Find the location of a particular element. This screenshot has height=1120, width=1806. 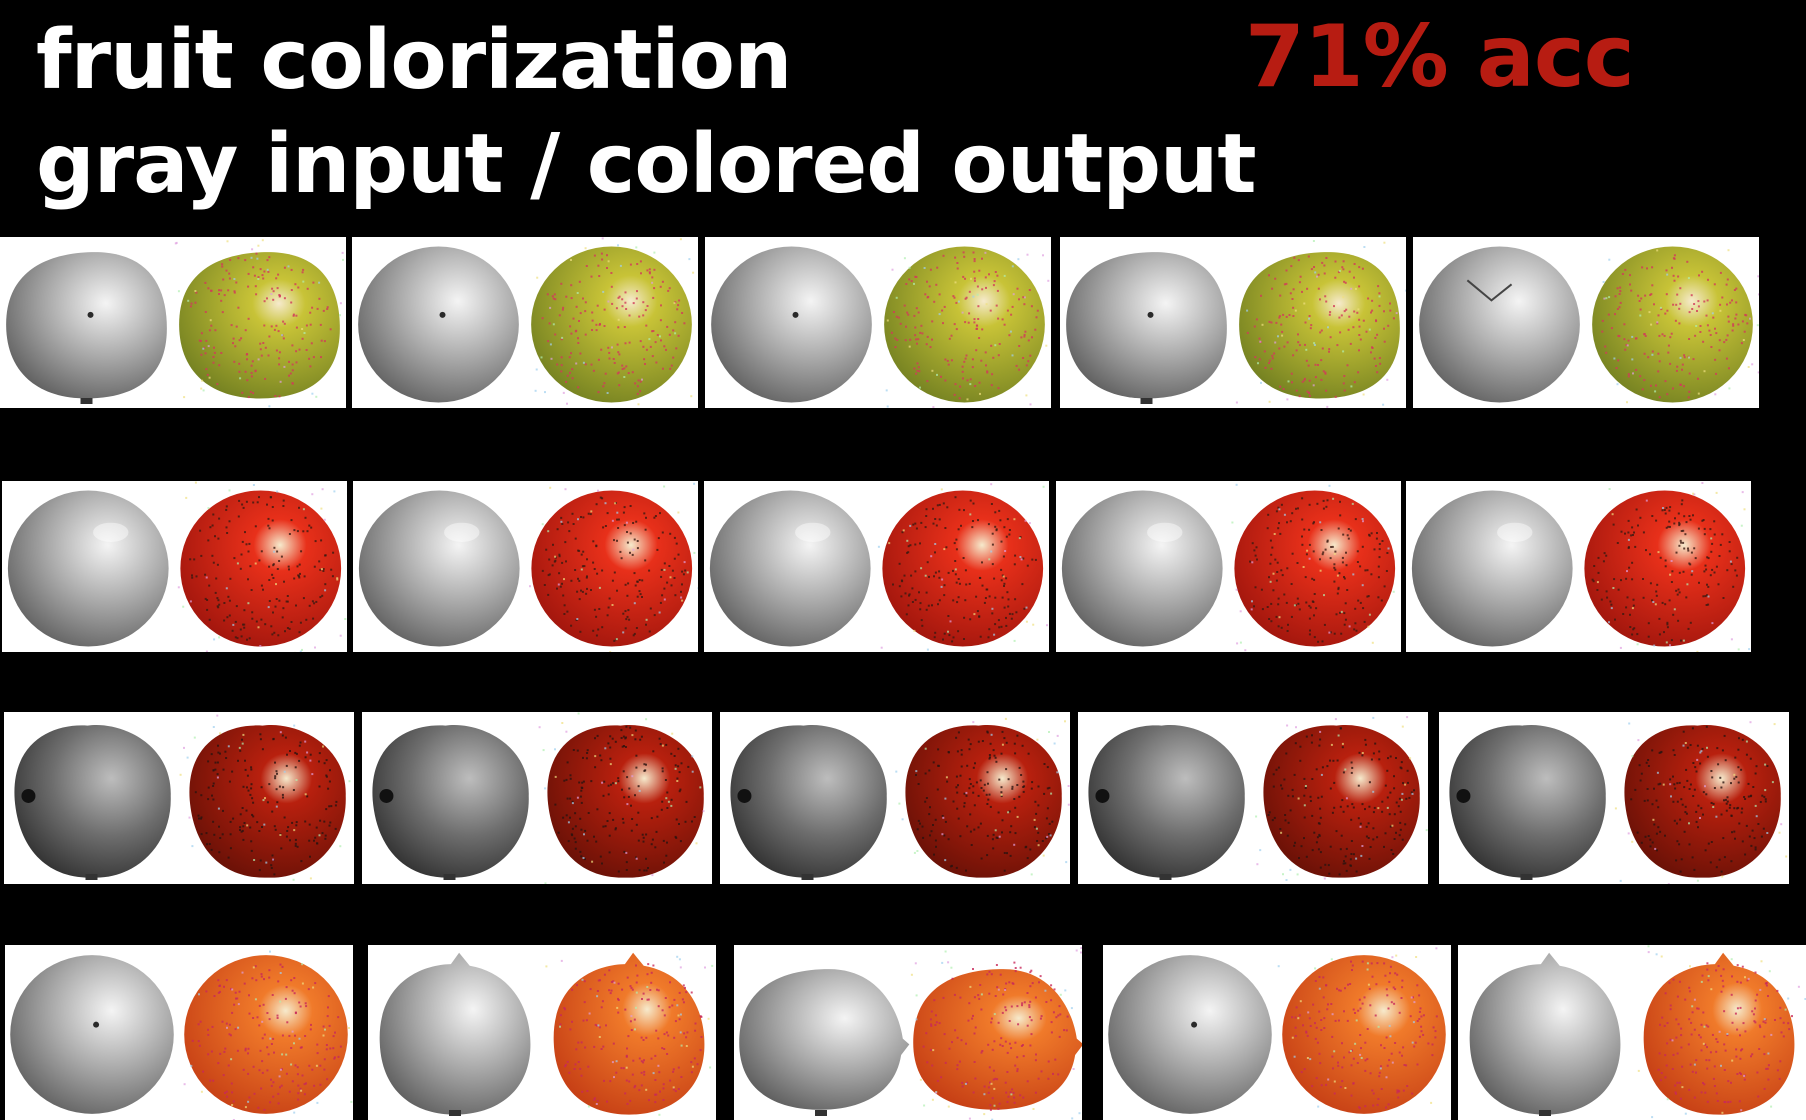

fruit-pair-row4-col5 is located at coordinates (1632, 1032).